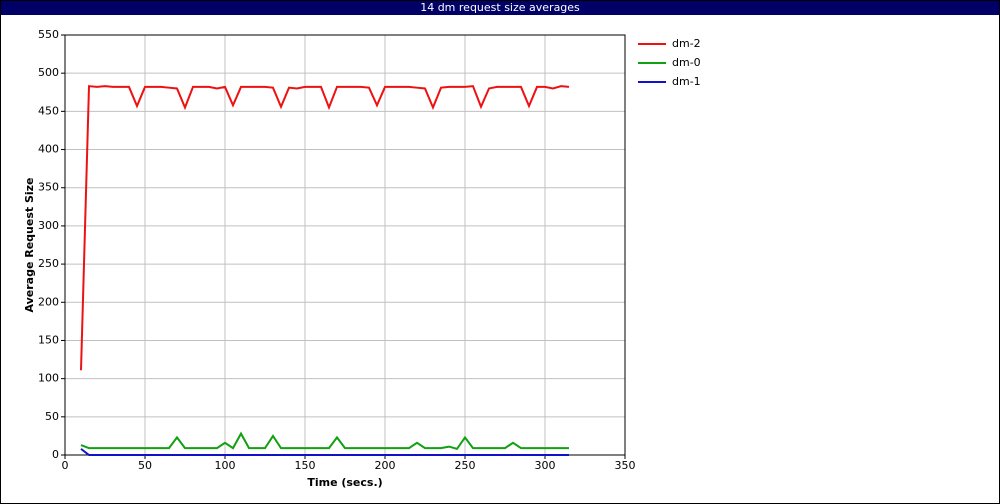 The width and height of the screenshot is (1000, 504). What do you see at coordinates (305, 465) in the screenshot?
I see `x-tick-label: 150` at bounding box center [305, 465].